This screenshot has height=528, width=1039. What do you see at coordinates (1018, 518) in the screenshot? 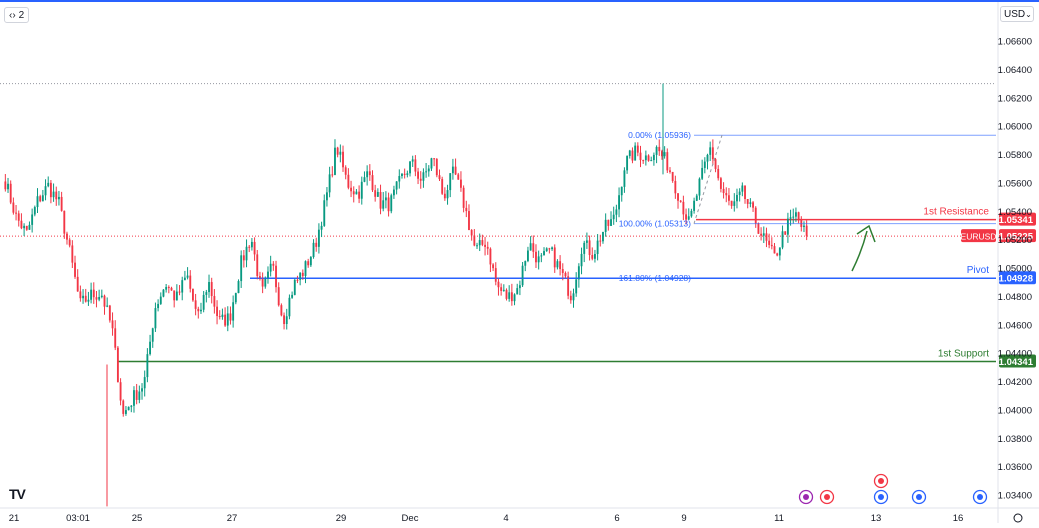
I see `settings-gear-icon` at bounding box center [1018, 518].